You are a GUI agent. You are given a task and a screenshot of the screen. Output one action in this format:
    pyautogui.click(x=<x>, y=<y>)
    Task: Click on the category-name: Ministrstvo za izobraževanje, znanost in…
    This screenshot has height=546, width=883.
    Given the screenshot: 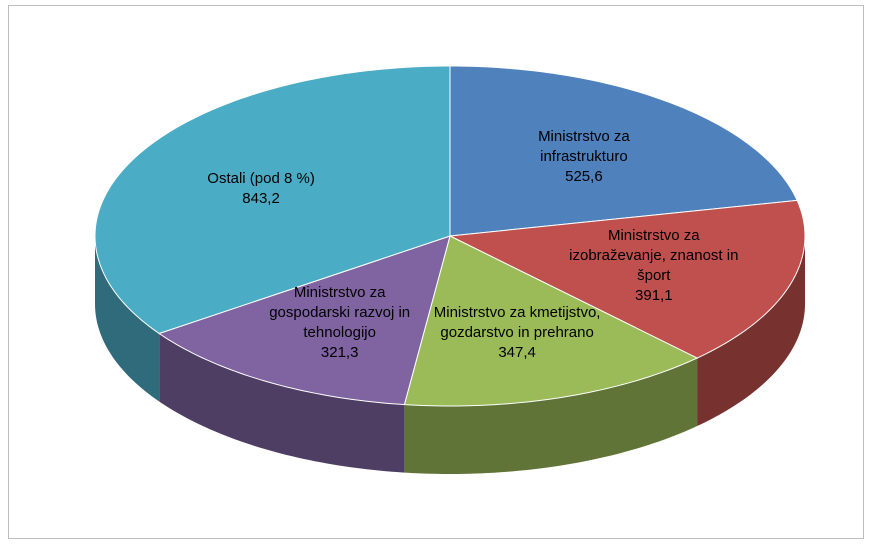 What is the action you would take?
    pyautogui.click(x=654, y=255)
    